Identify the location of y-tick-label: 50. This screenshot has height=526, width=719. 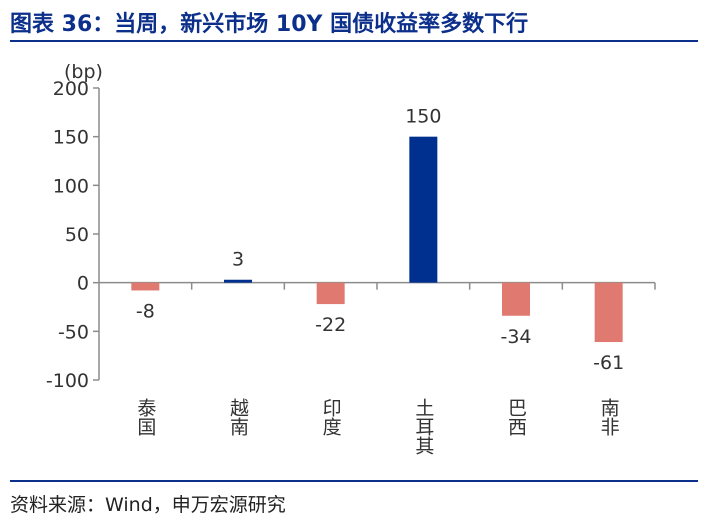
(77, 235).